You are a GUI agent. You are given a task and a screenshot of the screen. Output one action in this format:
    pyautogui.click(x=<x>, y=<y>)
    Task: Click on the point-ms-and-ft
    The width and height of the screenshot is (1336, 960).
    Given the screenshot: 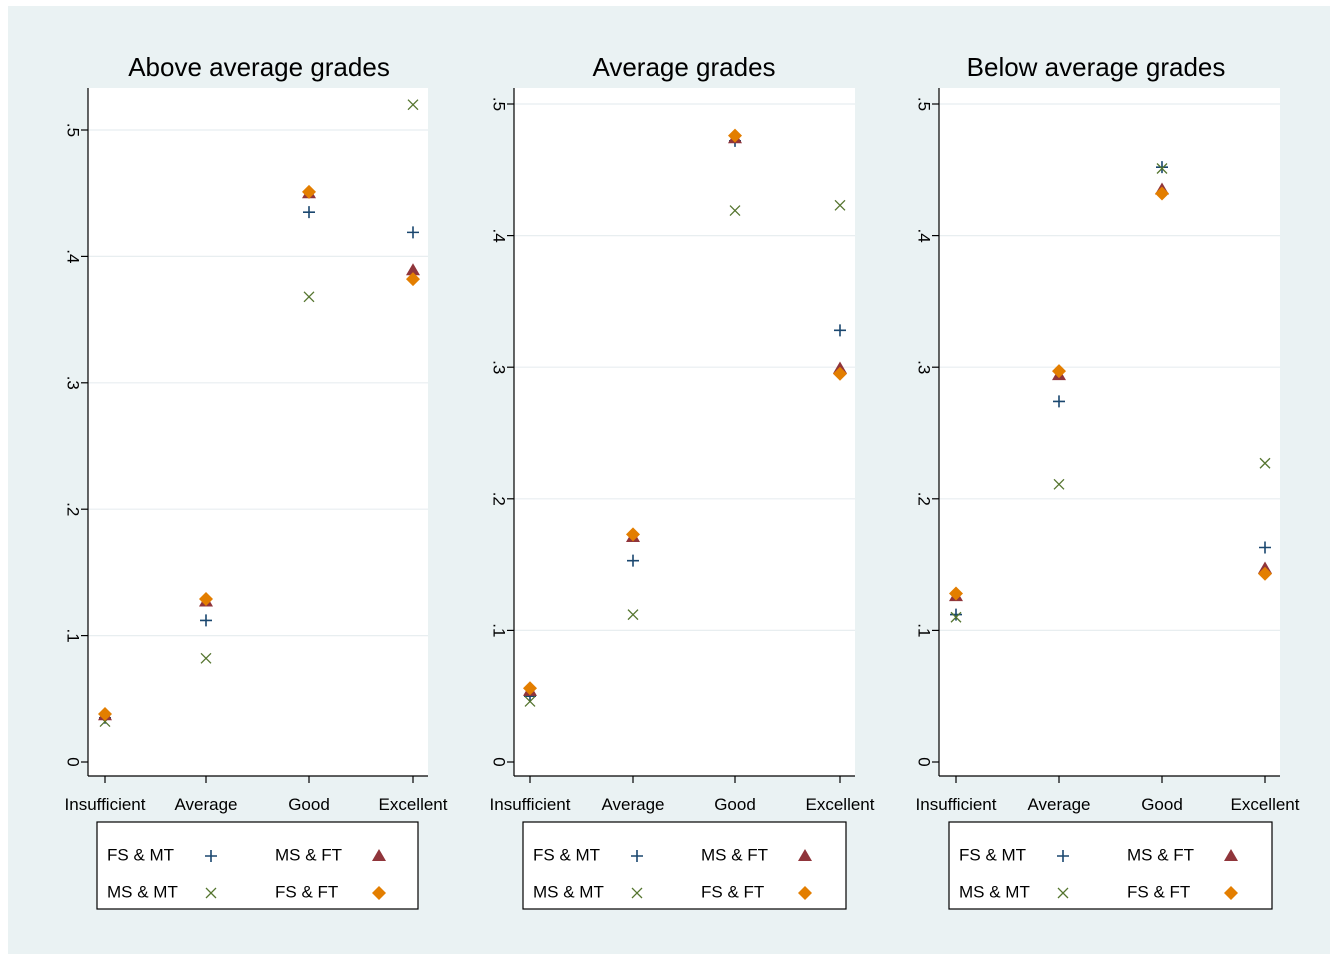 What is the action you would take?
    pyautogui.click(x=413, y=269)
    